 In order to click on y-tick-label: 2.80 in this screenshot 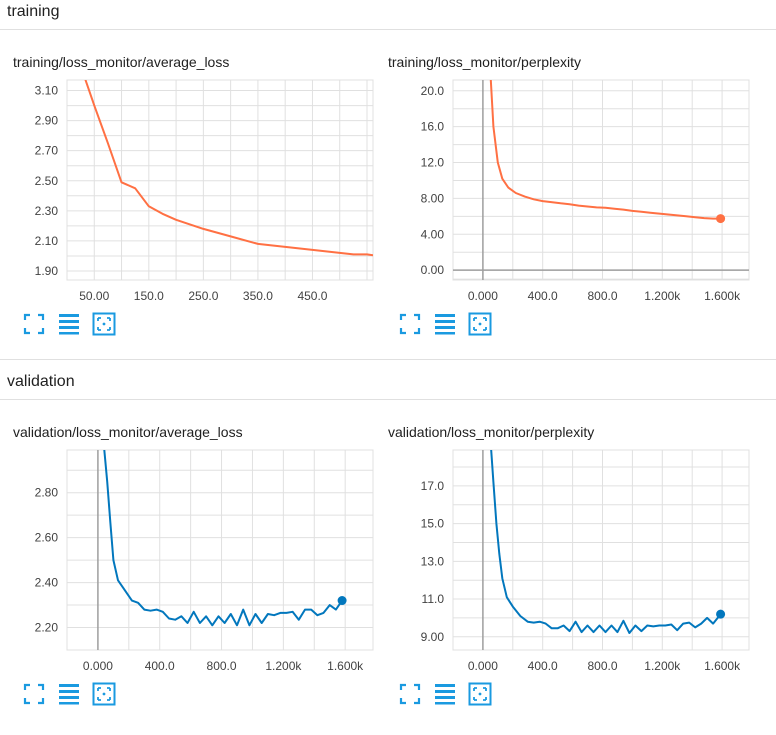, I will do `click(47, 493)`.